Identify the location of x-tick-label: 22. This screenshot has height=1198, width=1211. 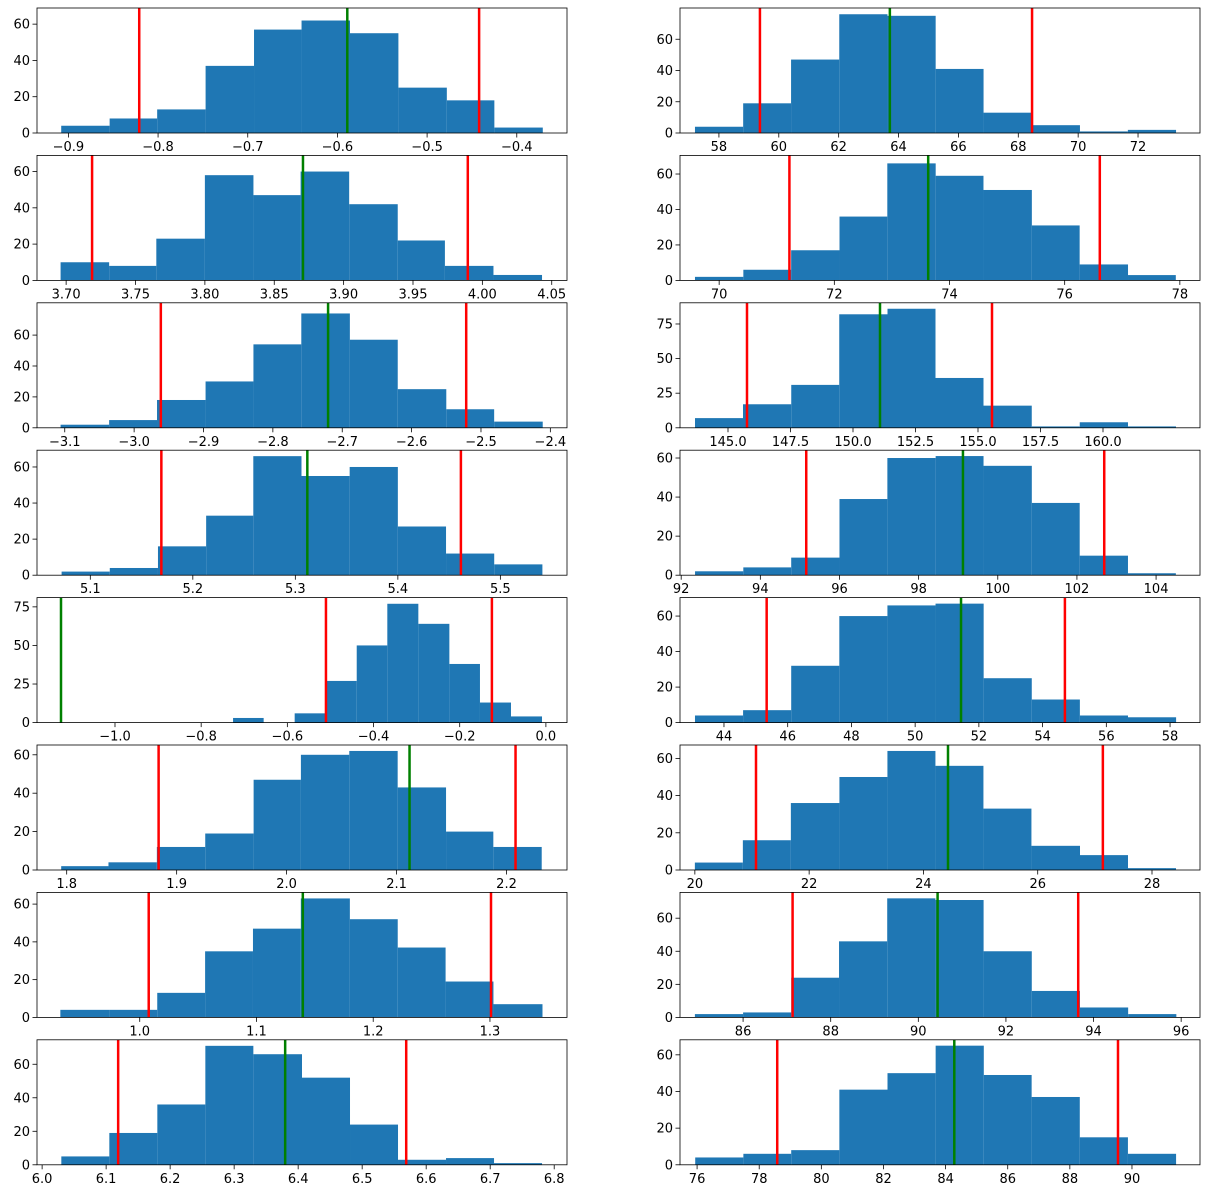
(809, 884).